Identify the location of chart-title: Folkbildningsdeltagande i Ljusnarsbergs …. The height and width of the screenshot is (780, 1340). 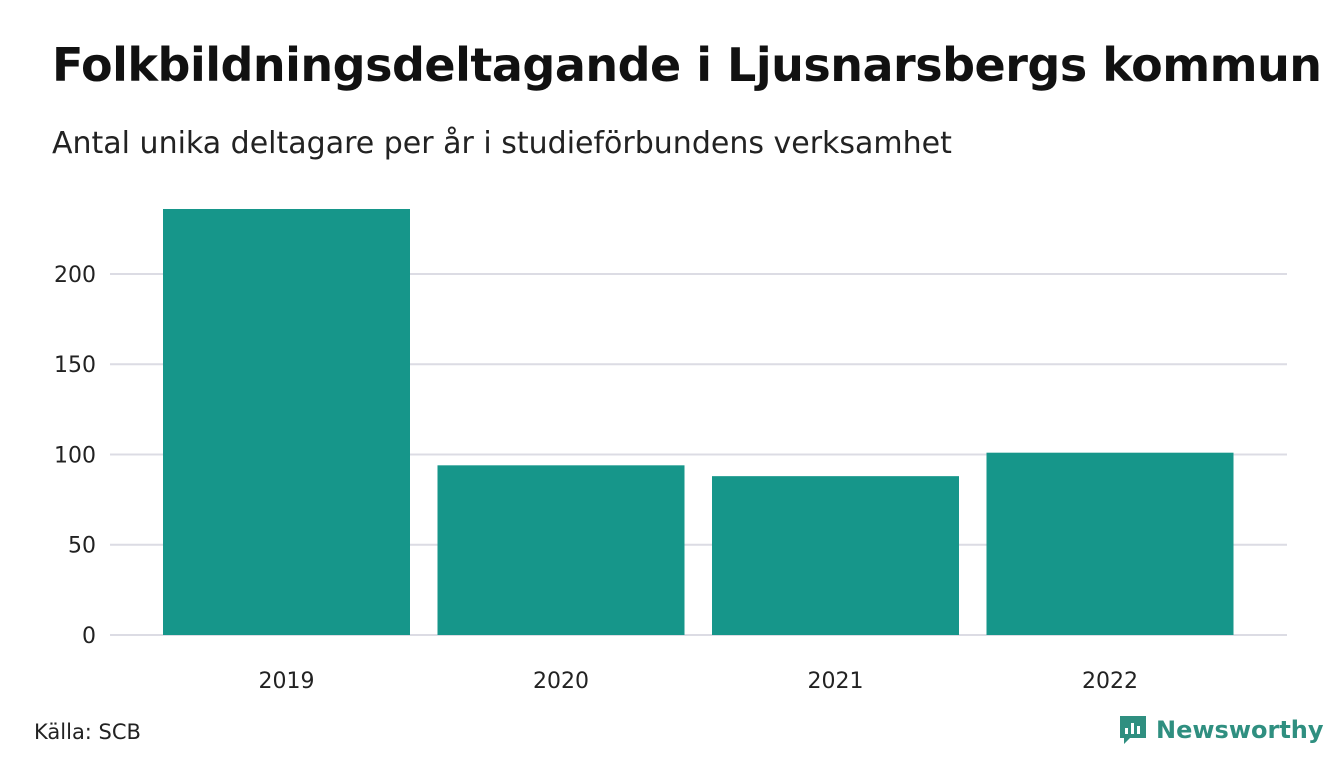
(687, 65).